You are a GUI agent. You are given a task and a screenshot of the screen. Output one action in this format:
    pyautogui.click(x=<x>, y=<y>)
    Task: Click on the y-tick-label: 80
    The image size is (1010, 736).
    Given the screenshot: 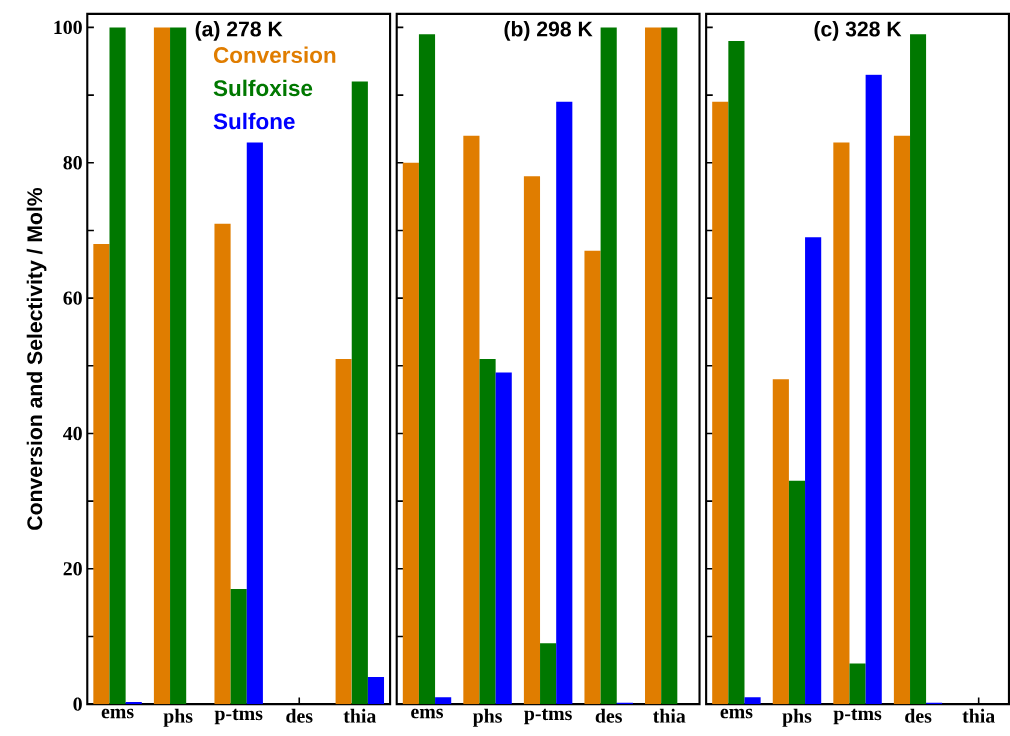 What is the action you would take?
    pyautogui.click(x=72, y=163)
    